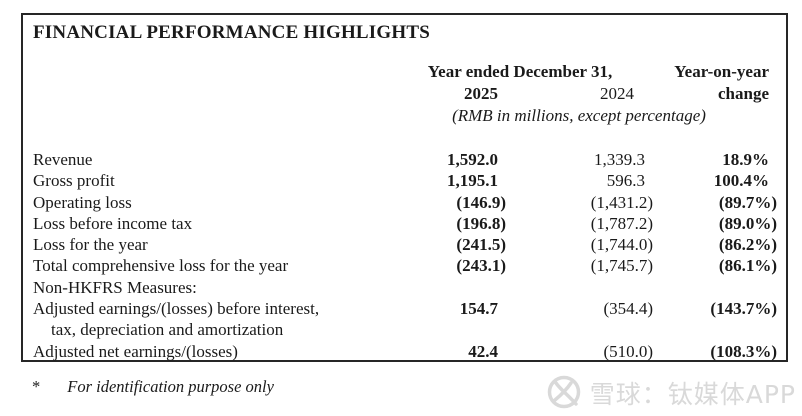 This screenshot has width=802, height=416. I want to click on row-label: Adjusted net earnings/(losses), so click(135, 351).